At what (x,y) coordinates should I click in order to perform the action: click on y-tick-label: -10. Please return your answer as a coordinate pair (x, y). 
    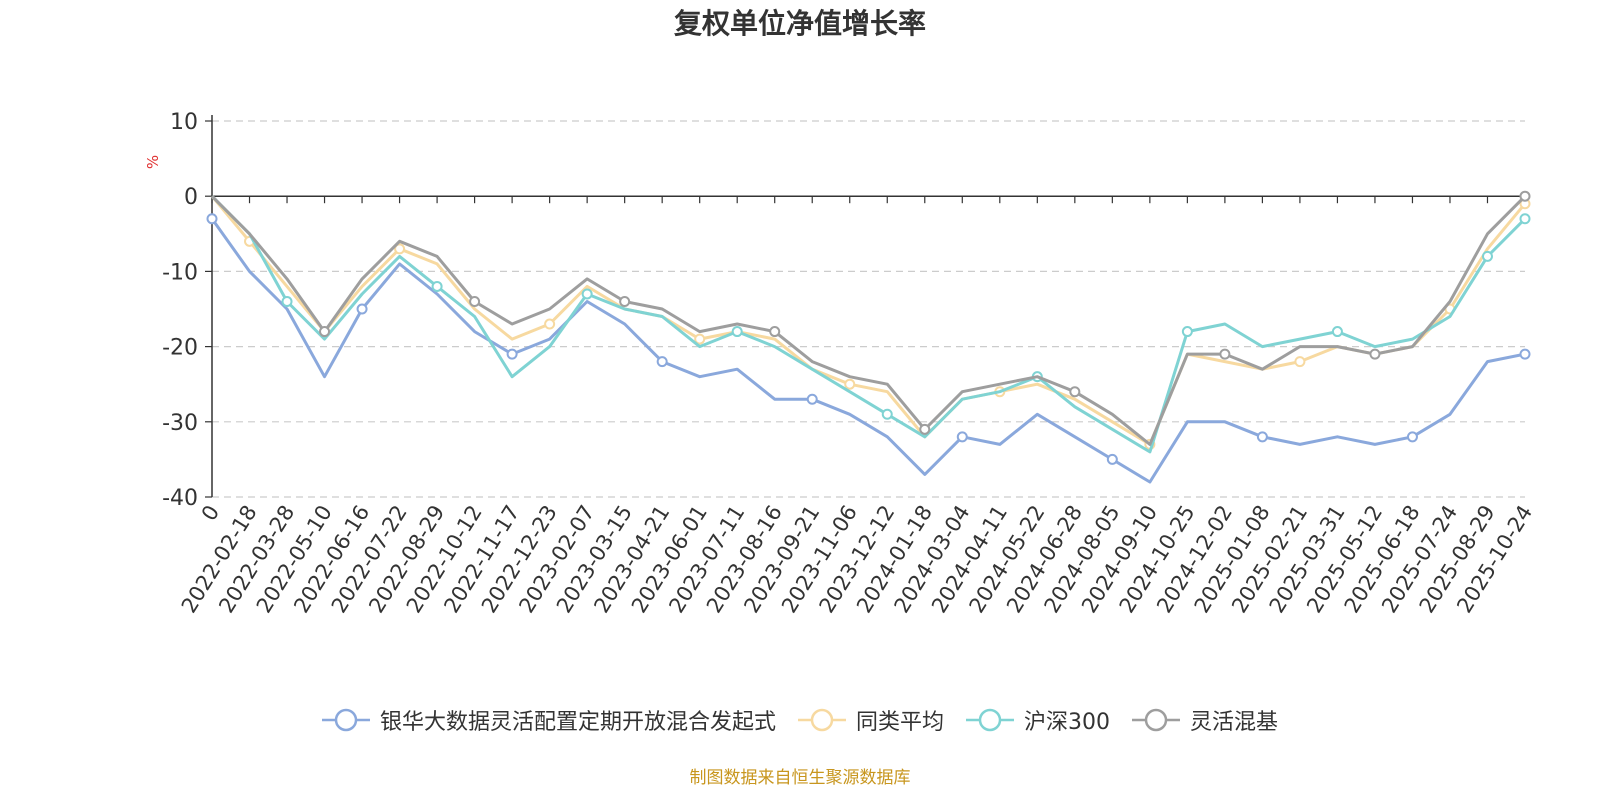
    Looking at the image, I should click on (180, 272).